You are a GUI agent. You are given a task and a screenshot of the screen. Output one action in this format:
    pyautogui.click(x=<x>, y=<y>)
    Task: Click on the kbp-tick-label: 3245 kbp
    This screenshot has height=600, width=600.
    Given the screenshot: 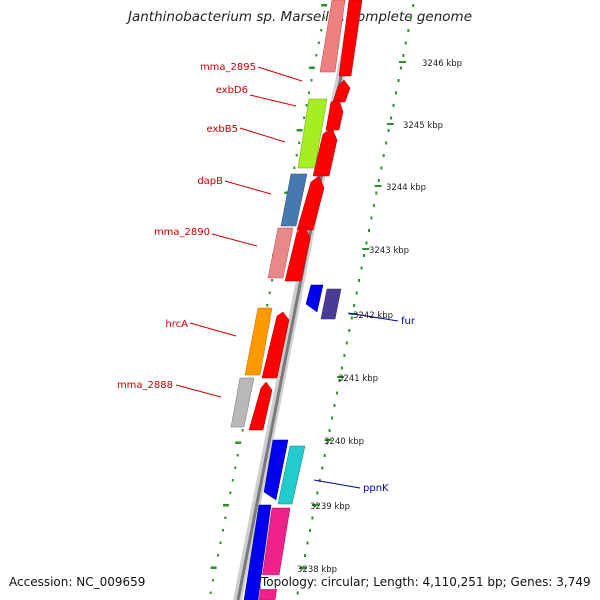 What is the action you would take?
    pyautogui.click(x=423, y=126)
    